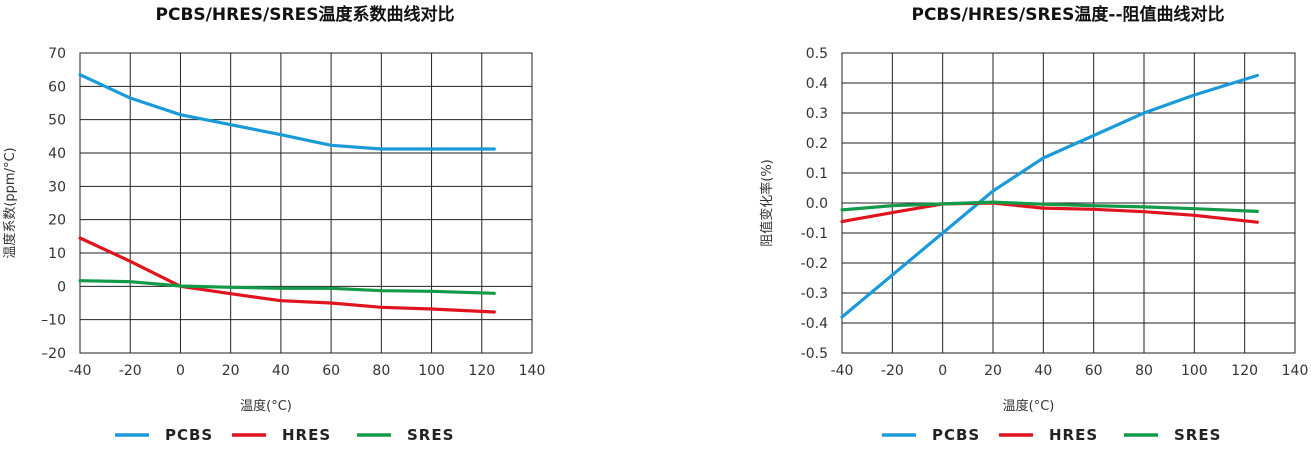 Image resolution: width=1311 pixels, height=449 pixels. I want to click on y-tick-label: -0.2, so click(814, 264).